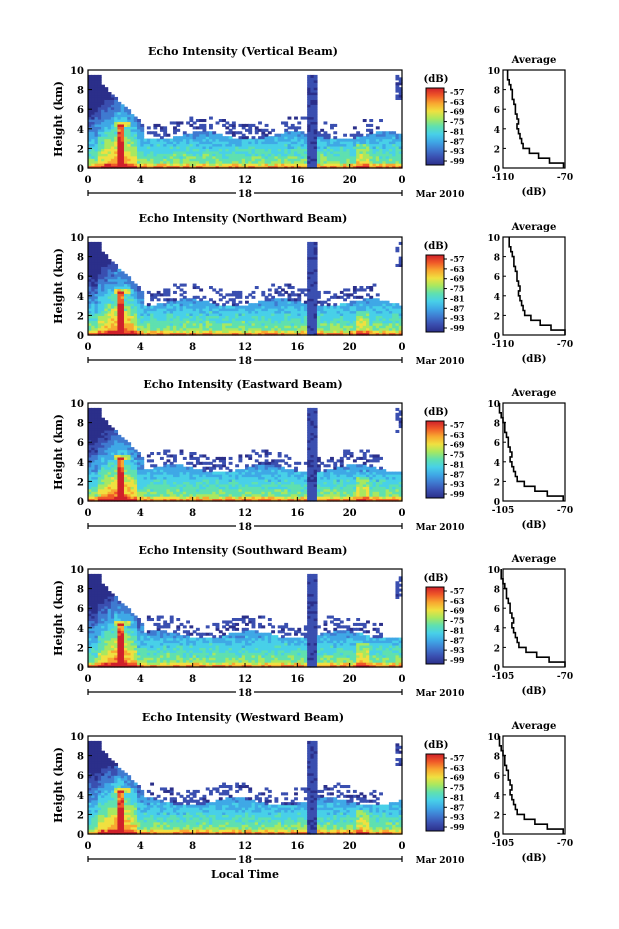 The image size is (619, 929). I want to click on average-y-tick-label: 10, so click(493, 239).